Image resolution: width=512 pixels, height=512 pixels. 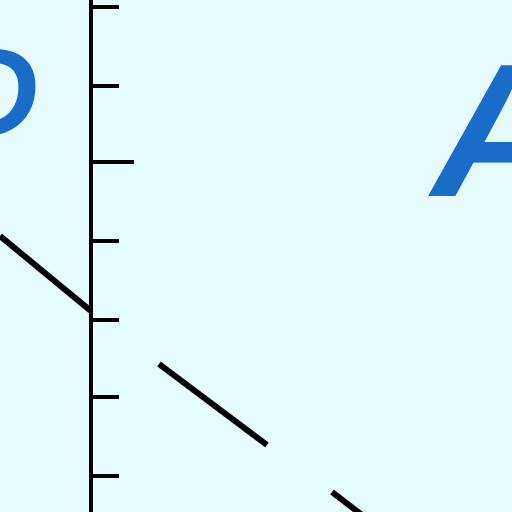 I want to click on dashed-line, so click(x=260, y=436).